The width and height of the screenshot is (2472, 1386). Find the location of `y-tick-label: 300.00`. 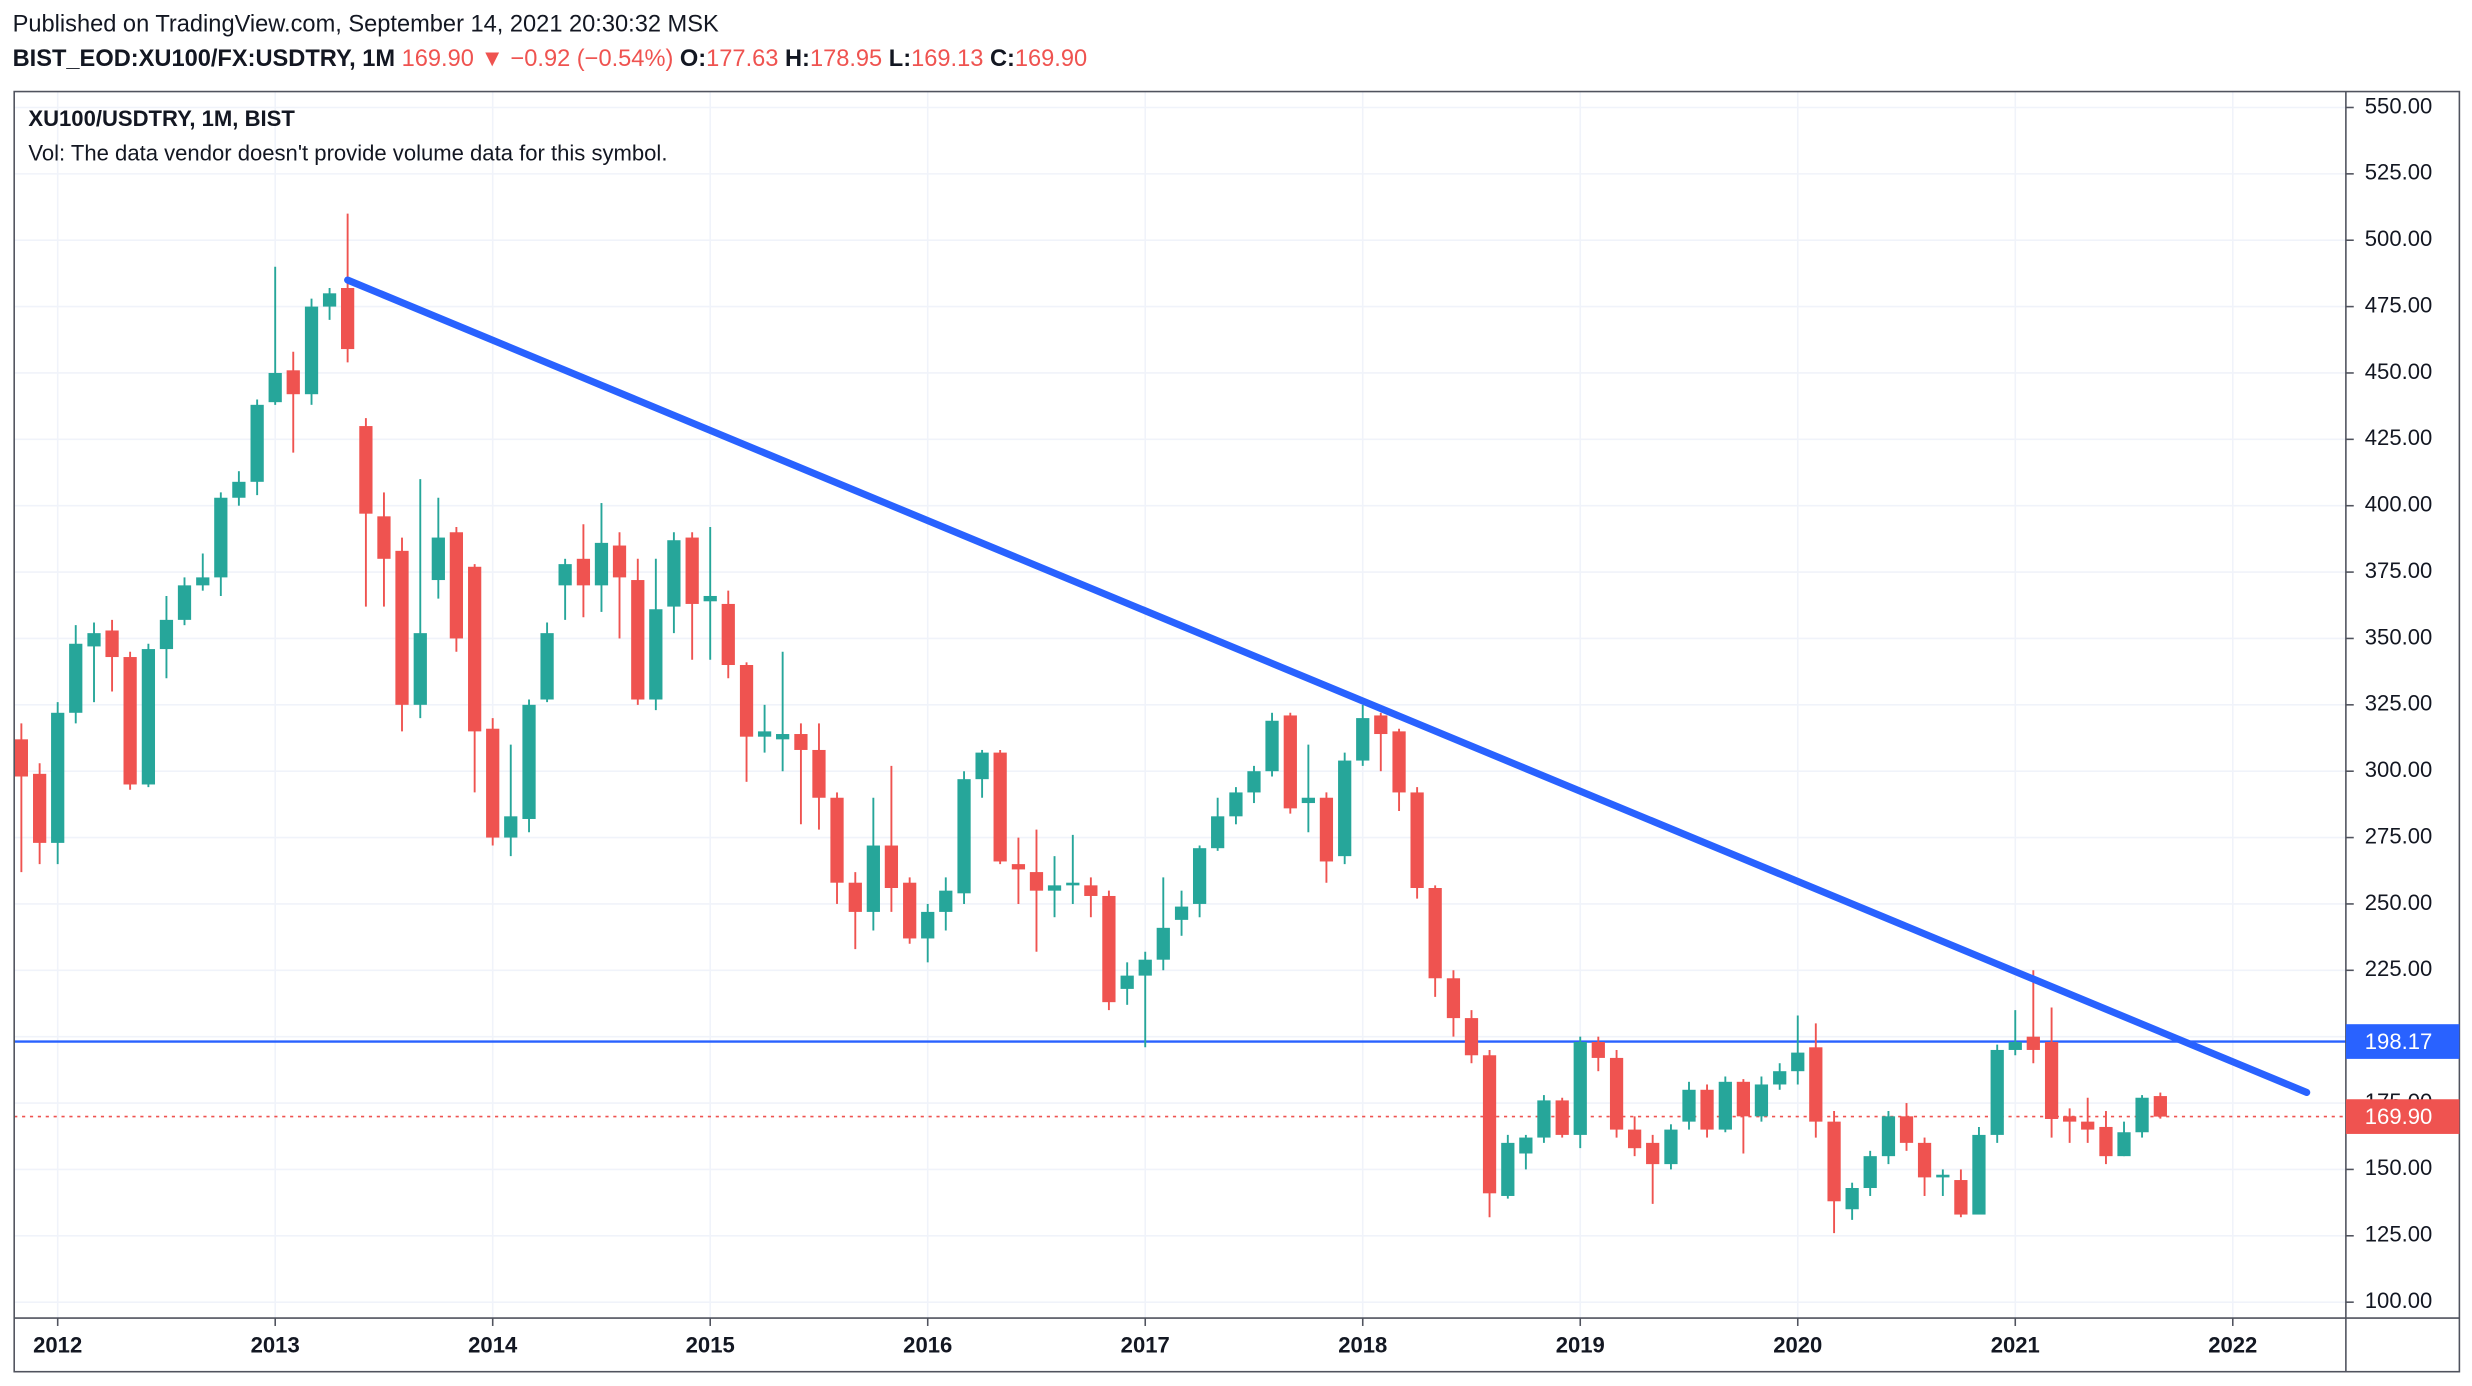

y-tick-label: 300.00 is located at coordinates (2398, 769).